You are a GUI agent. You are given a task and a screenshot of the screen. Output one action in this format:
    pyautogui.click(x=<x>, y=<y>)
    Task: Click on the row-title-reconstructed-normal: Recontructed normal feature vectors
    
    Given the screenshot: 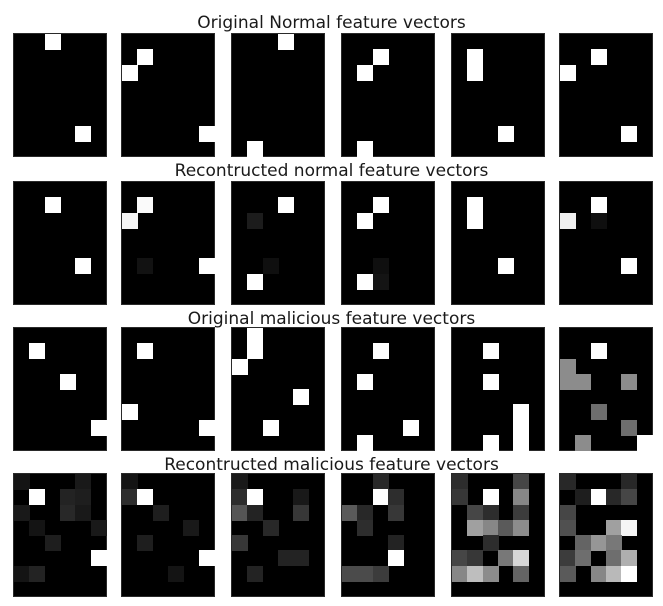 What is the action you would take?
    pyautogui.click(x=331, y=171)
    